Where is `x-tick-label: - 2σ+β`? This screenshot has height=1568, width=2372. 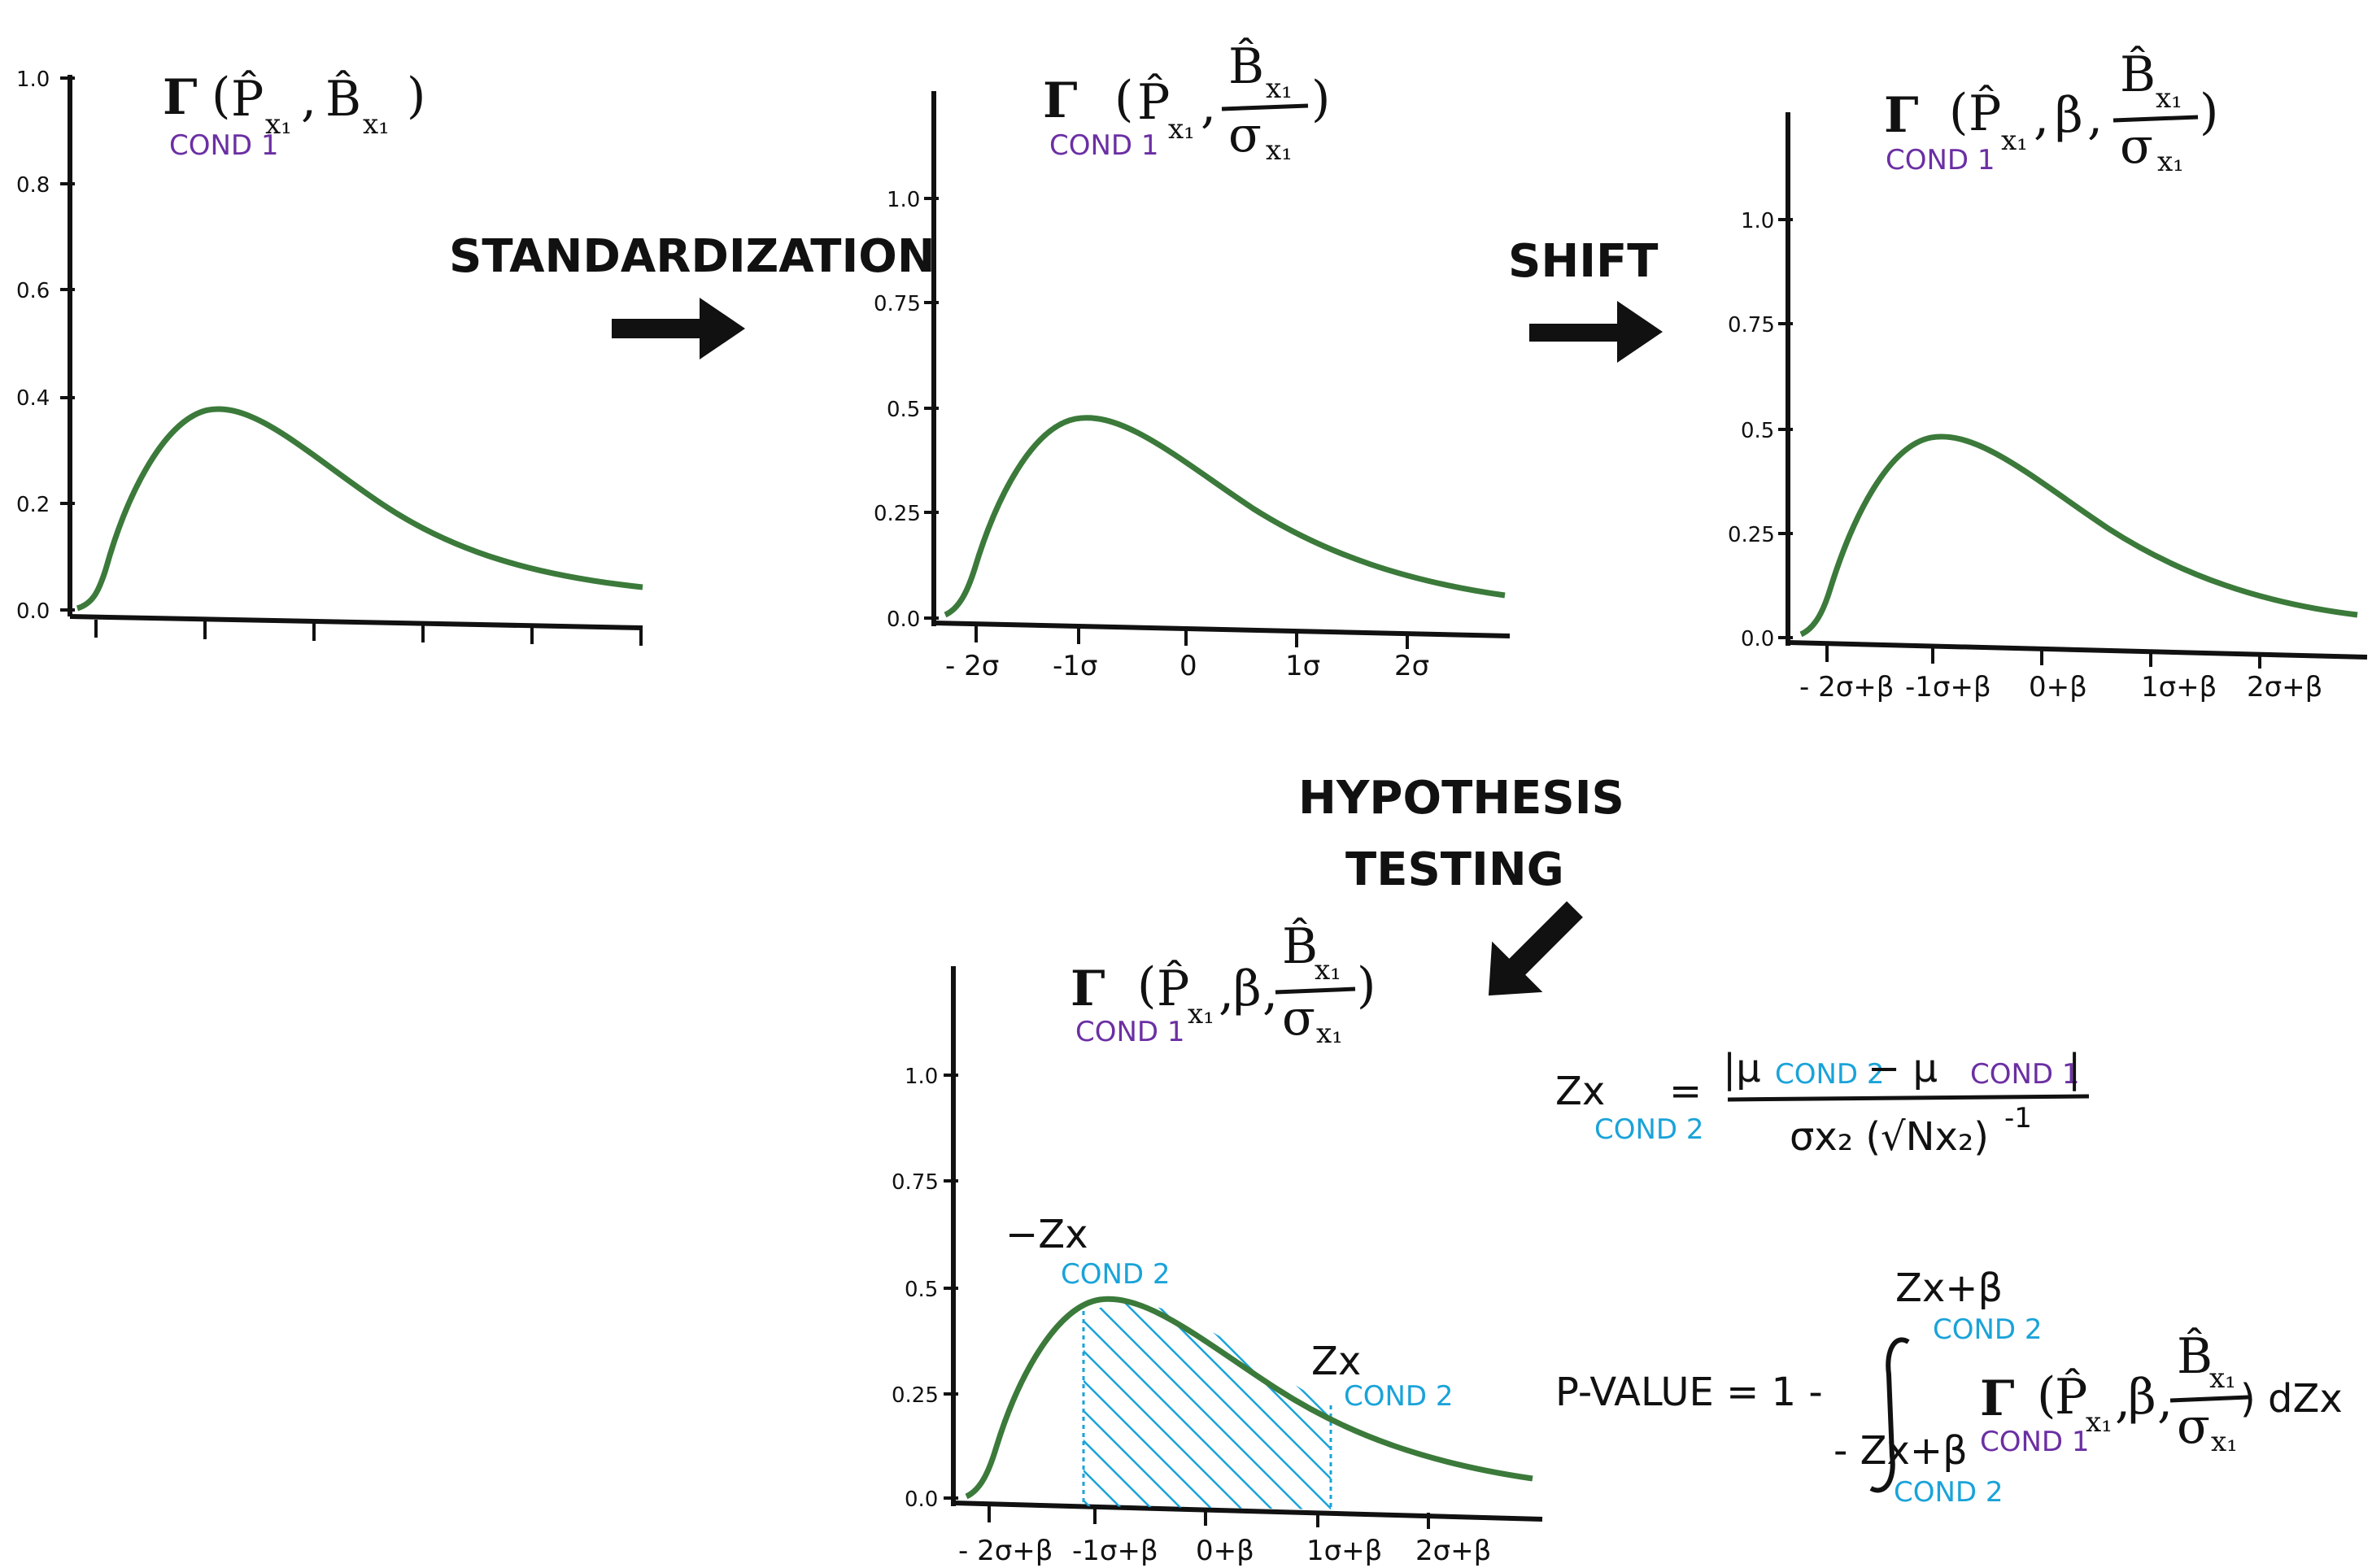
x-tick-label: - 2σ+β is located at coordinates (1846, 687).